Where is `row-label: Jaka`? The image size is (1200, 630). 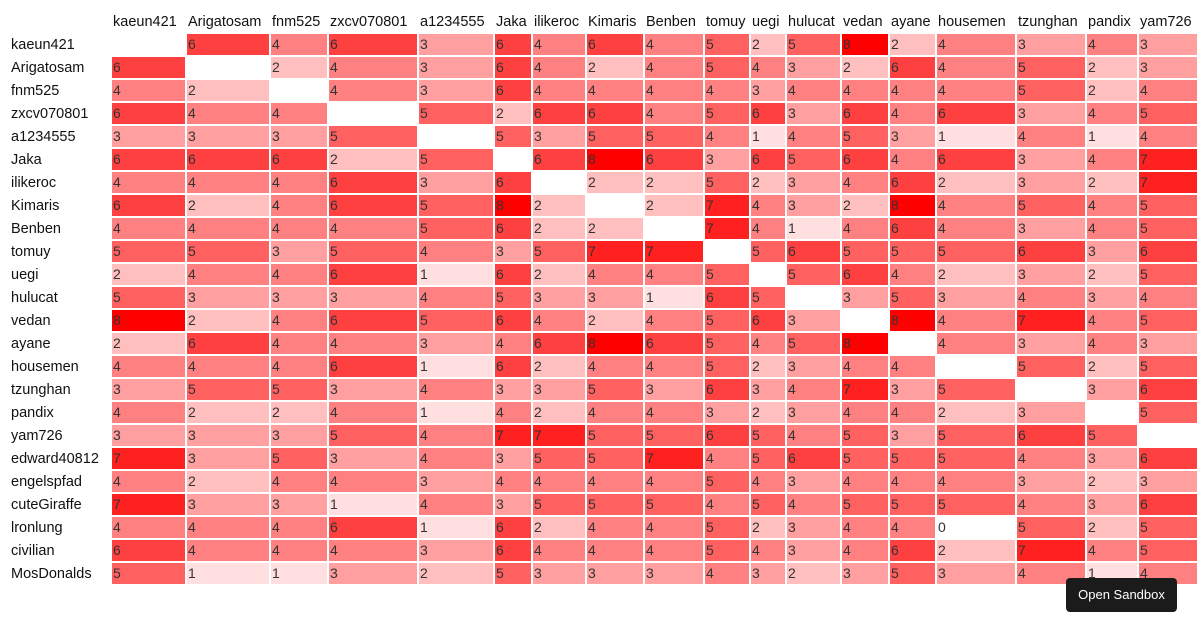
row-label: Jaka is located at coordinates (27, 160).